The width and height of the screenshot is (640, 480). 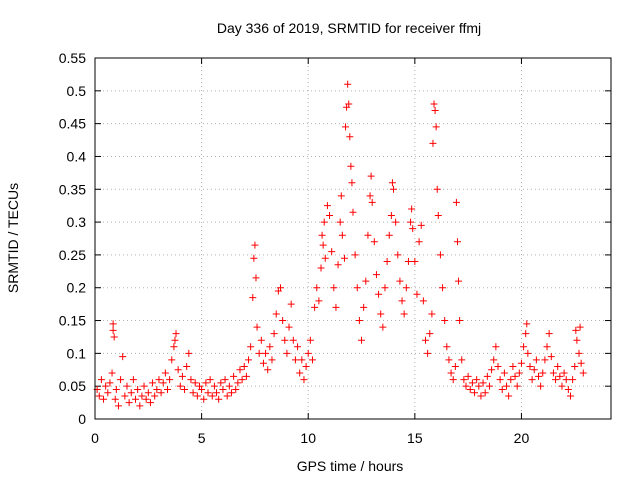 I want to click on x-tick-label: 15, so click(x=415, y=438).